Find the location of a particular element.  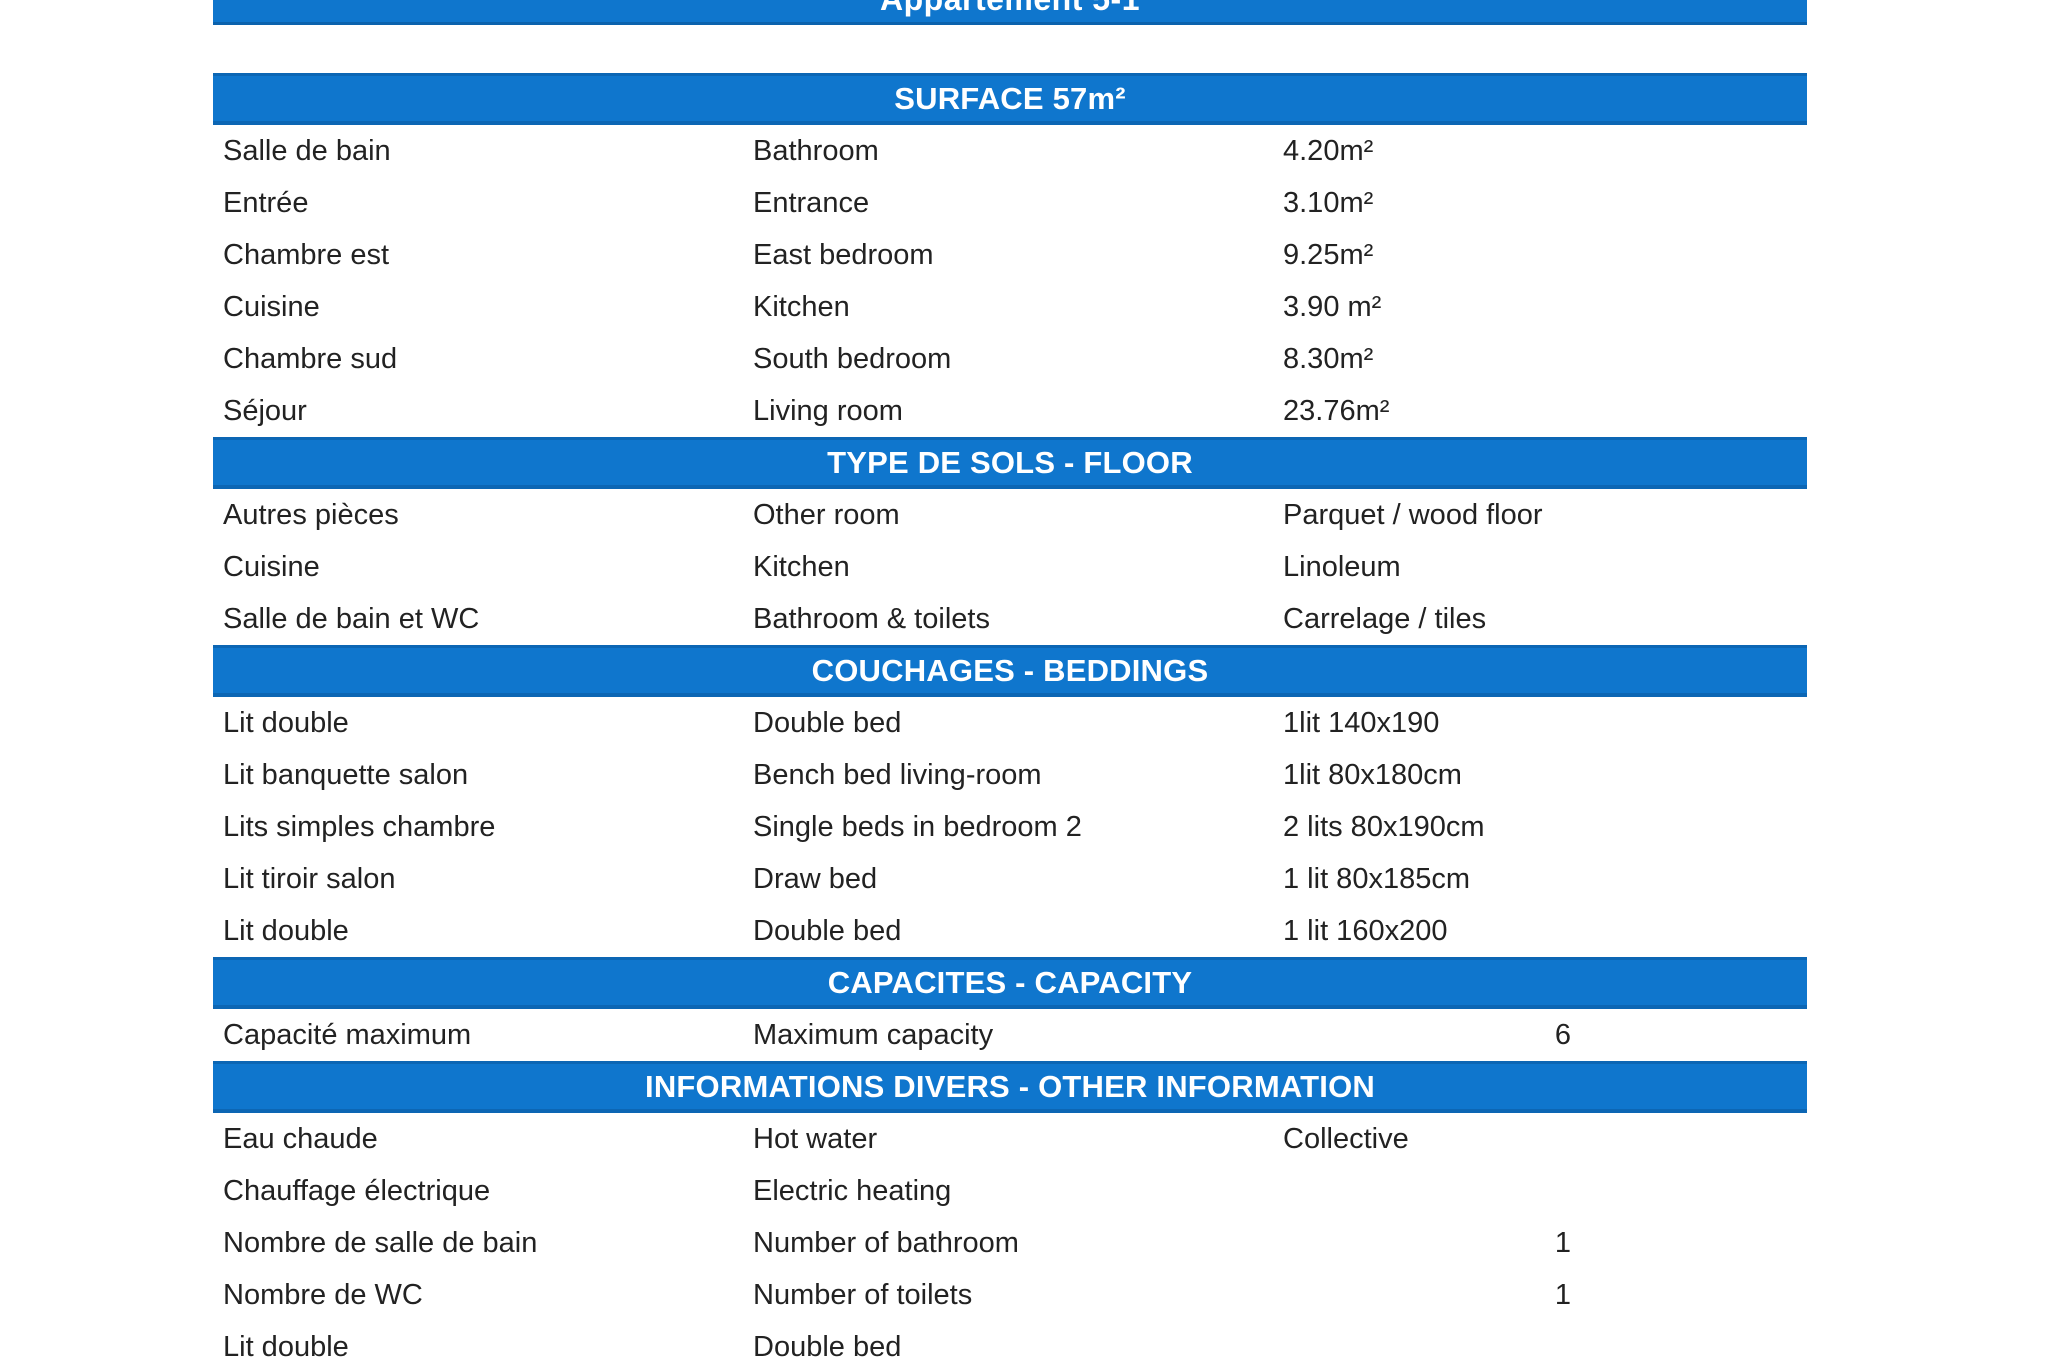

table-row: Lit tiroir salon Draw bed 1 lit 80x185cm is located at coordinates (1010, 879).